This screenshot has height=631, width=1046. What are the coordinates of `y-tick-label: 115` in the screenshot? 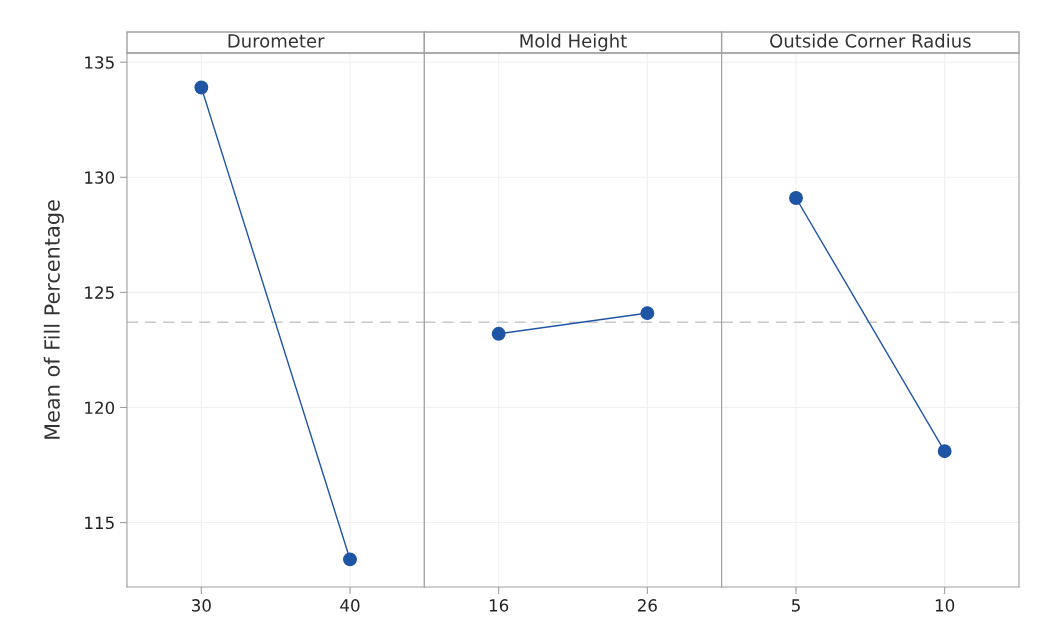 It's located at (99, 523).